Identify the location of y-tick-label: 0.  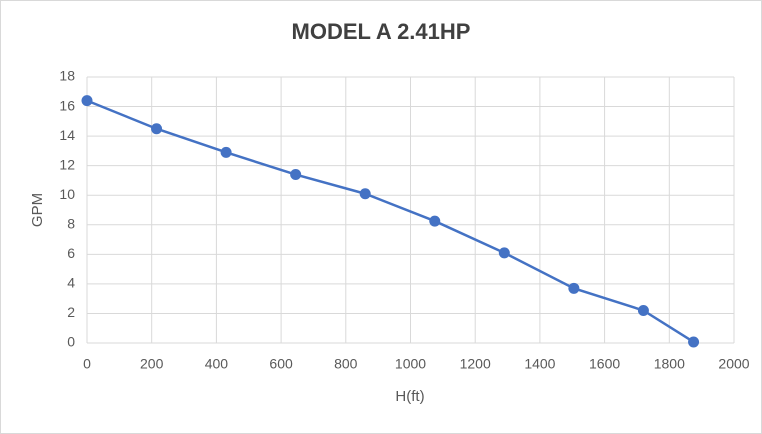
(71, 342).